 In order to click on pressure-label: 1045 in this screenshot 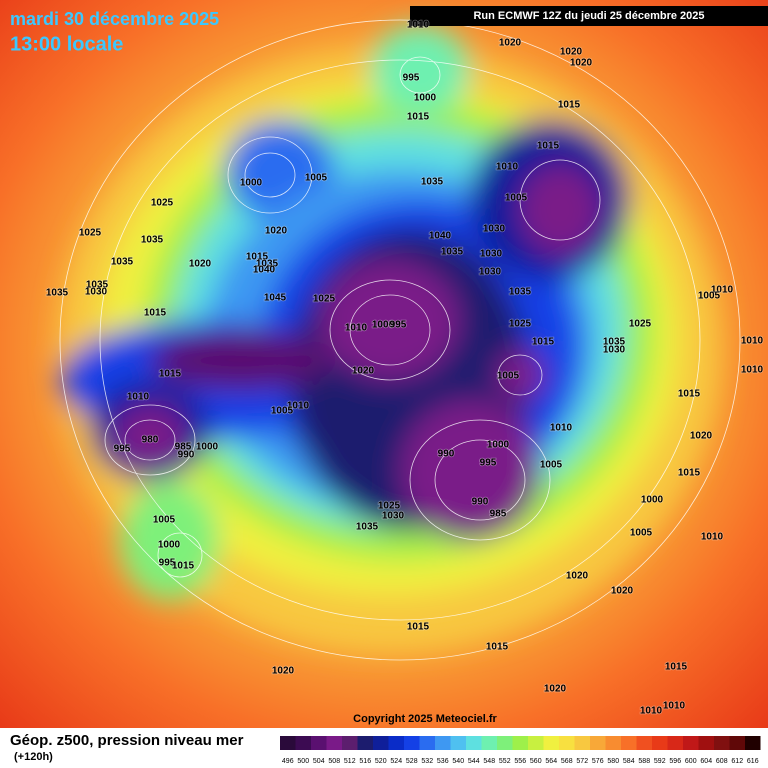, I will do `click(275, 298)`.